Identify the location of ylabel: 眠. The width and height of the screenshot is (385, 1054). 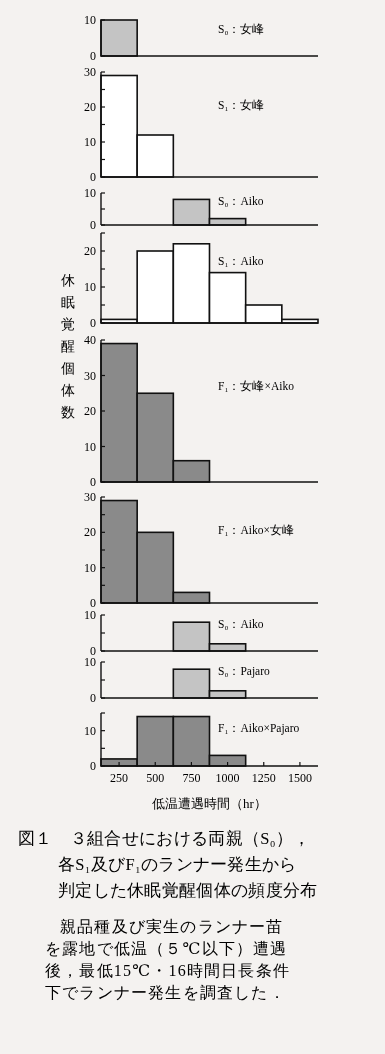
(68, 302).